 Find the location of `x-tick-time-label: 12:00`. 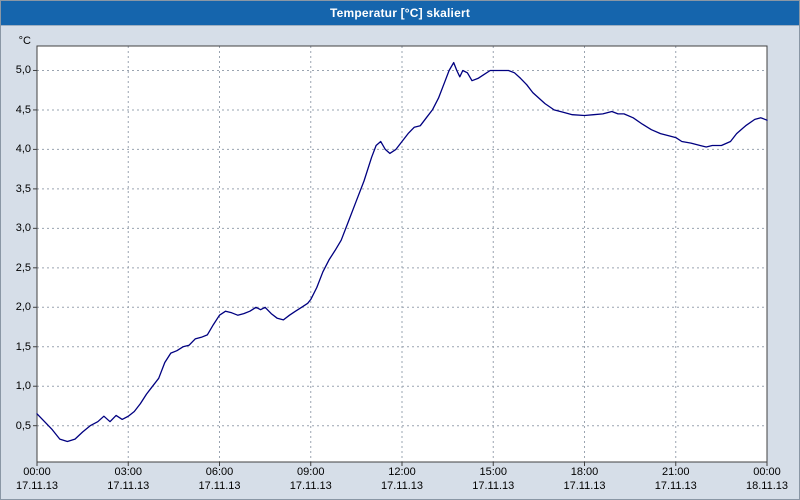

x-tick-time-label: 12:00 is located at coordinates (402, 472).